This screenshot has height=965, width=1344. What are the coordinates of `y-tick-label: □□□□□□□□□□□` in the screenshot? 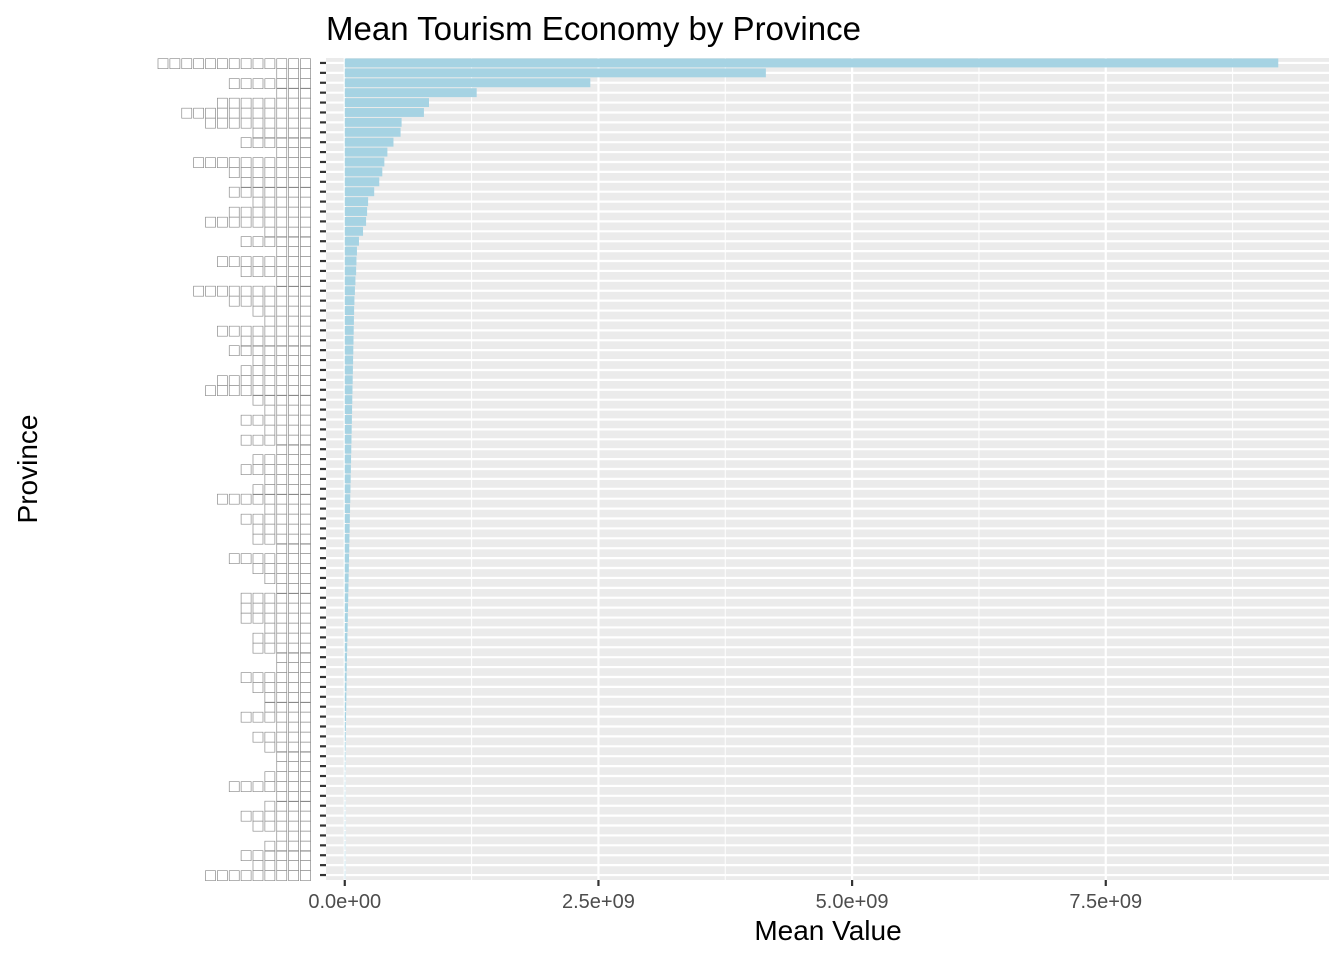 It's located at (246, 112).